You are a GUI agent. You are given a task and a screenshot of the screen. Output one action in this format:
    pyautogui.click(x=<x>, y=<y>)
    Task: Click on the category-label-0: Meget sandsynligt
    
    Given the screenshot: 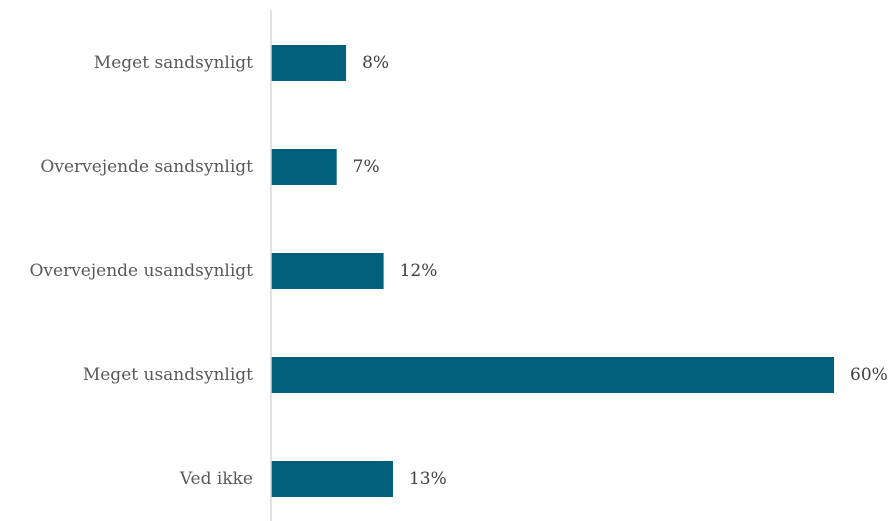 What is the action you would take?
    pyautogui.click(x=173, y=63)
    